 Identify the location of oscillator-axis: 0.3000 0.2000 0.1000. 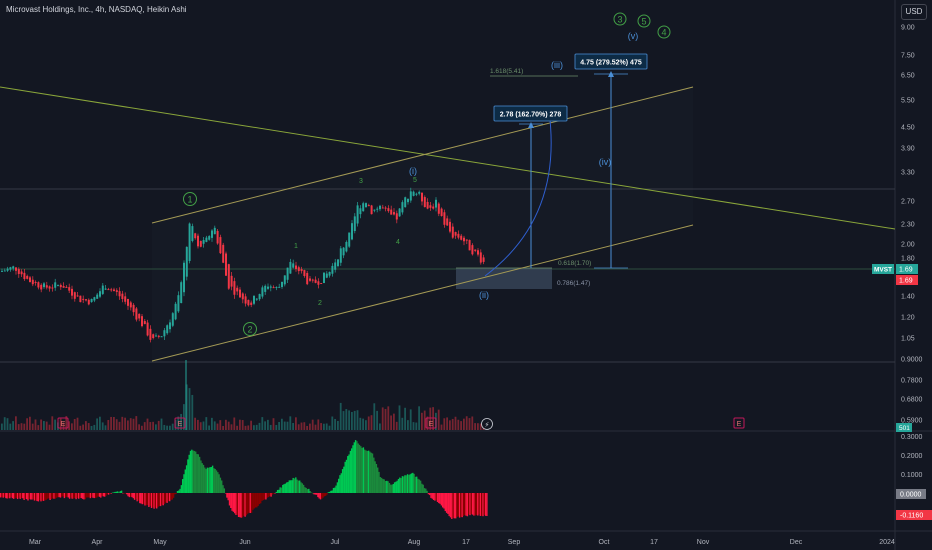
(912, 456).